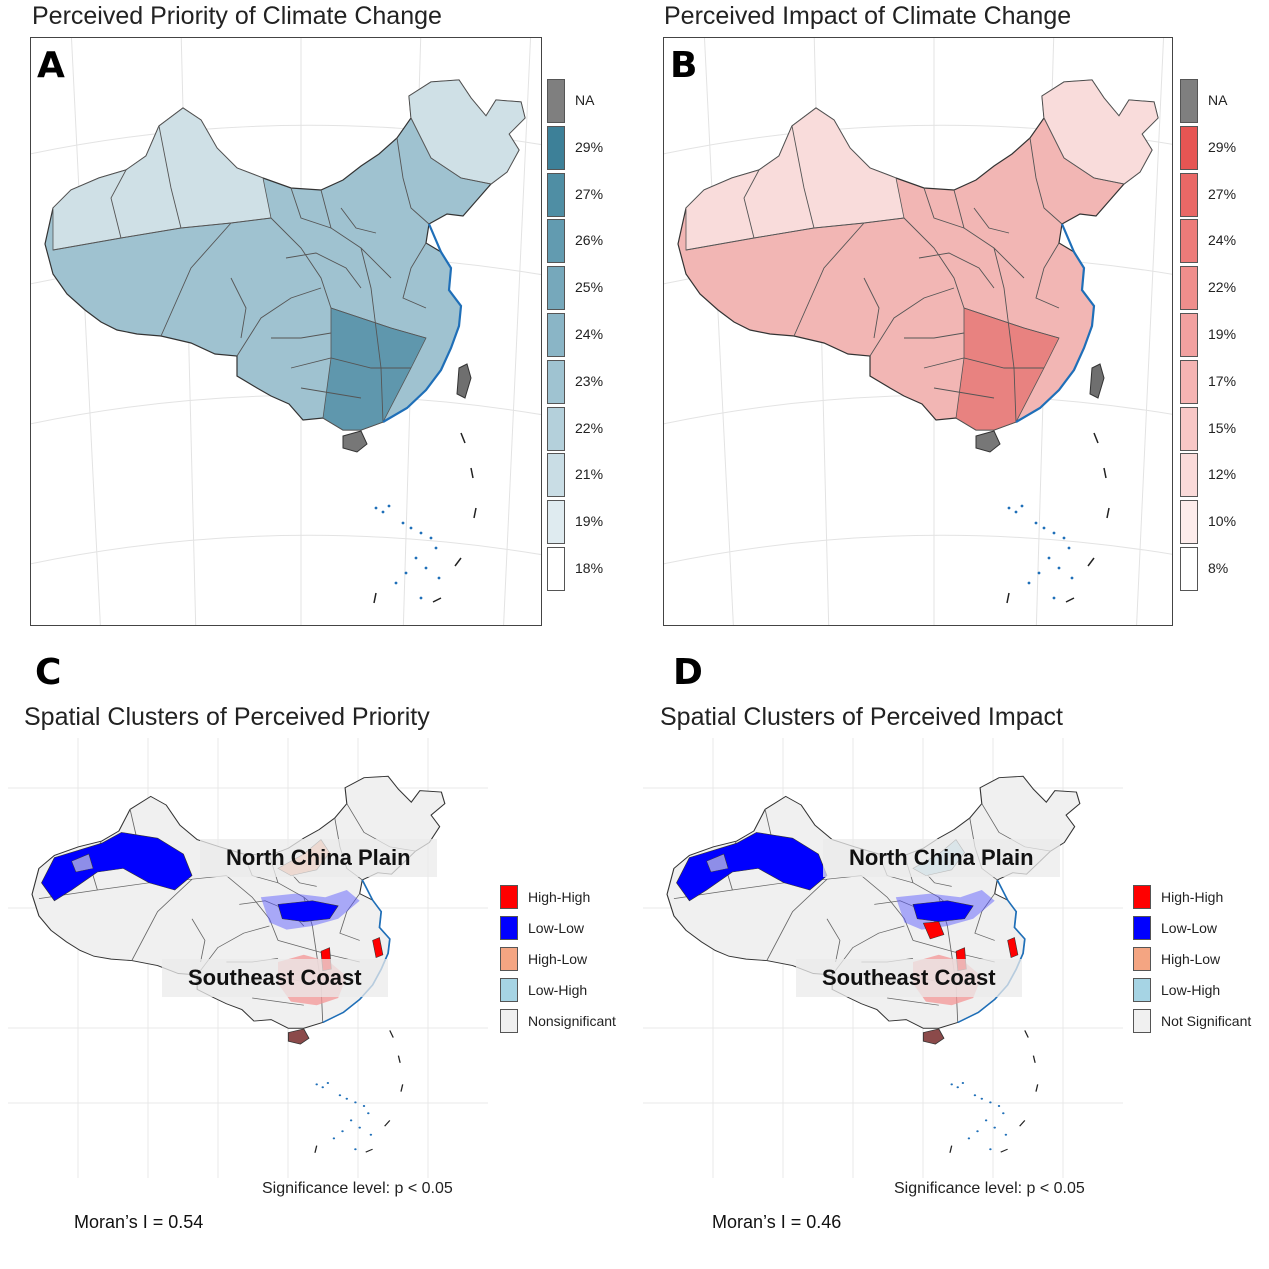 This screenshot has height=1269, width=1269. I want to click on legend-label: 22%, so click(589, 427).